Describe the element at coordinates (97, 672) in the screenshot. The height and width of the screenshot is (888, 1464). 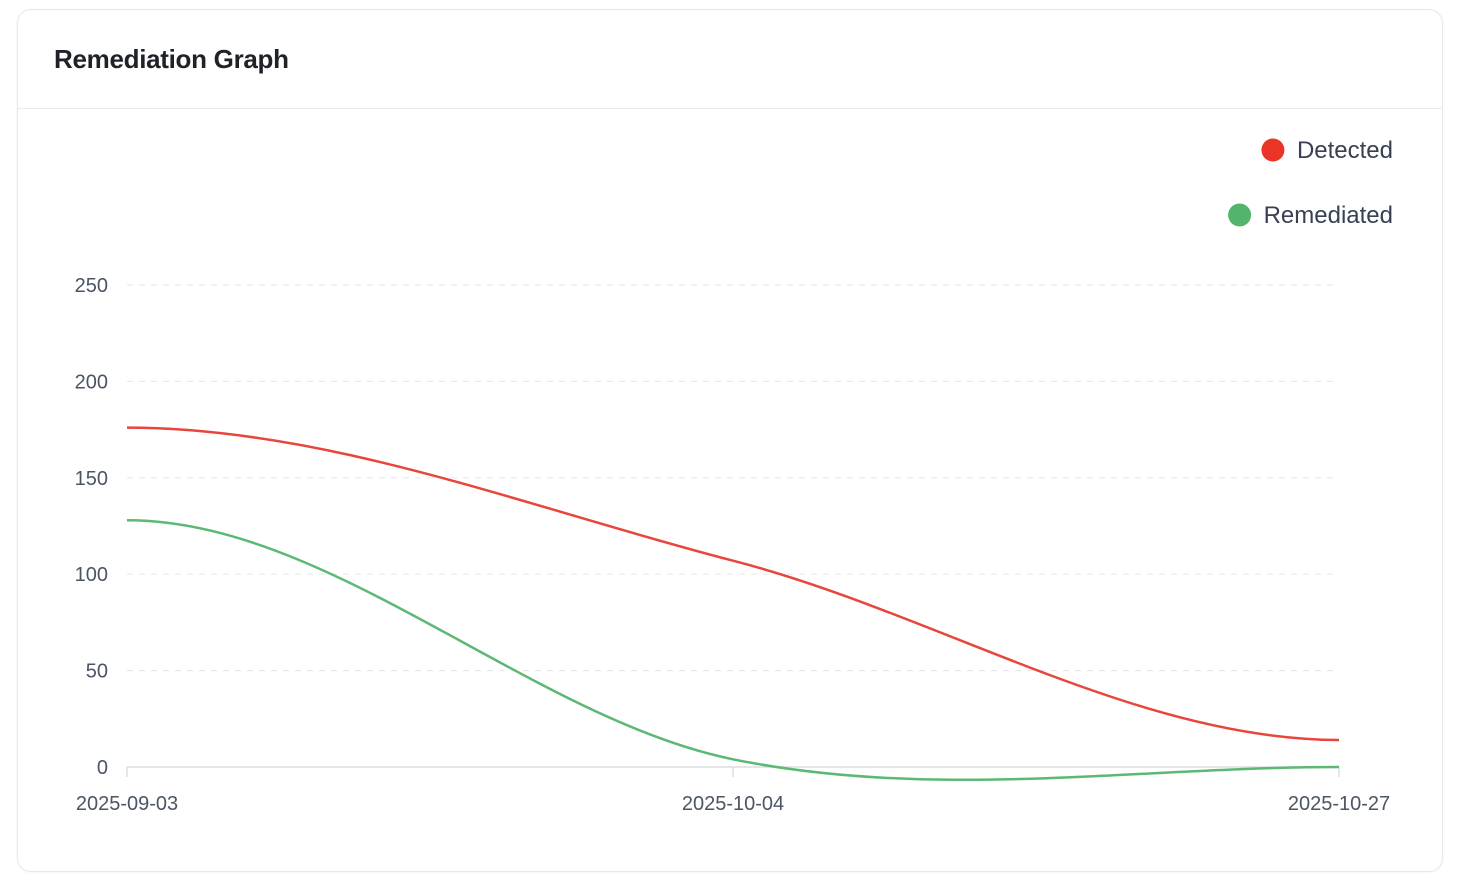
I see `y-tick-label: 50` at that location.